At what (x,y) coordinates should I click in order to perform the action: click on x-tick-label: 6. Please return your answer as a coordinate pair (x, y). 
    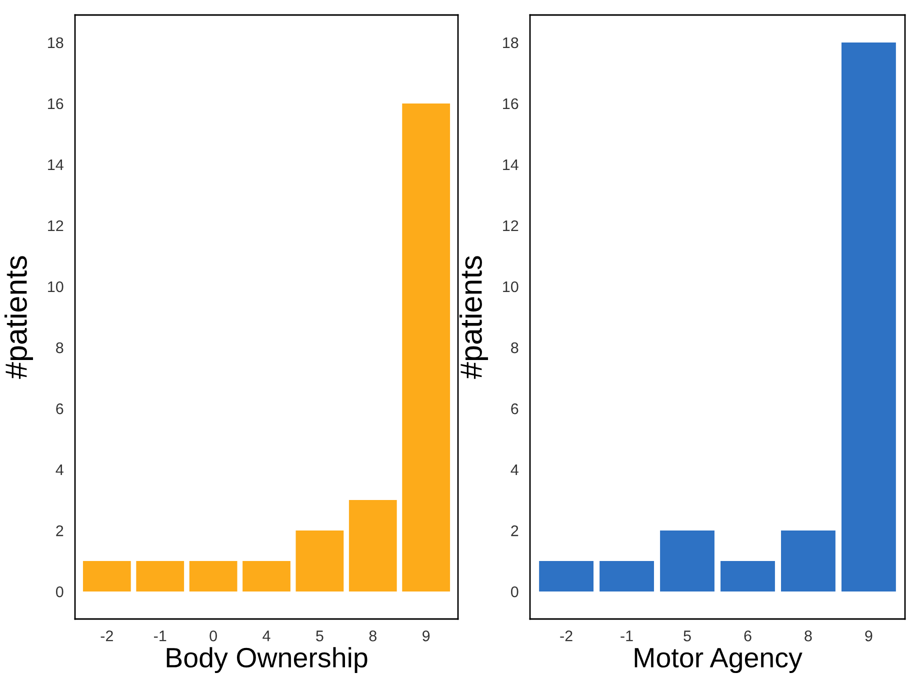
    Looking at the image, I should click on (748, 636).